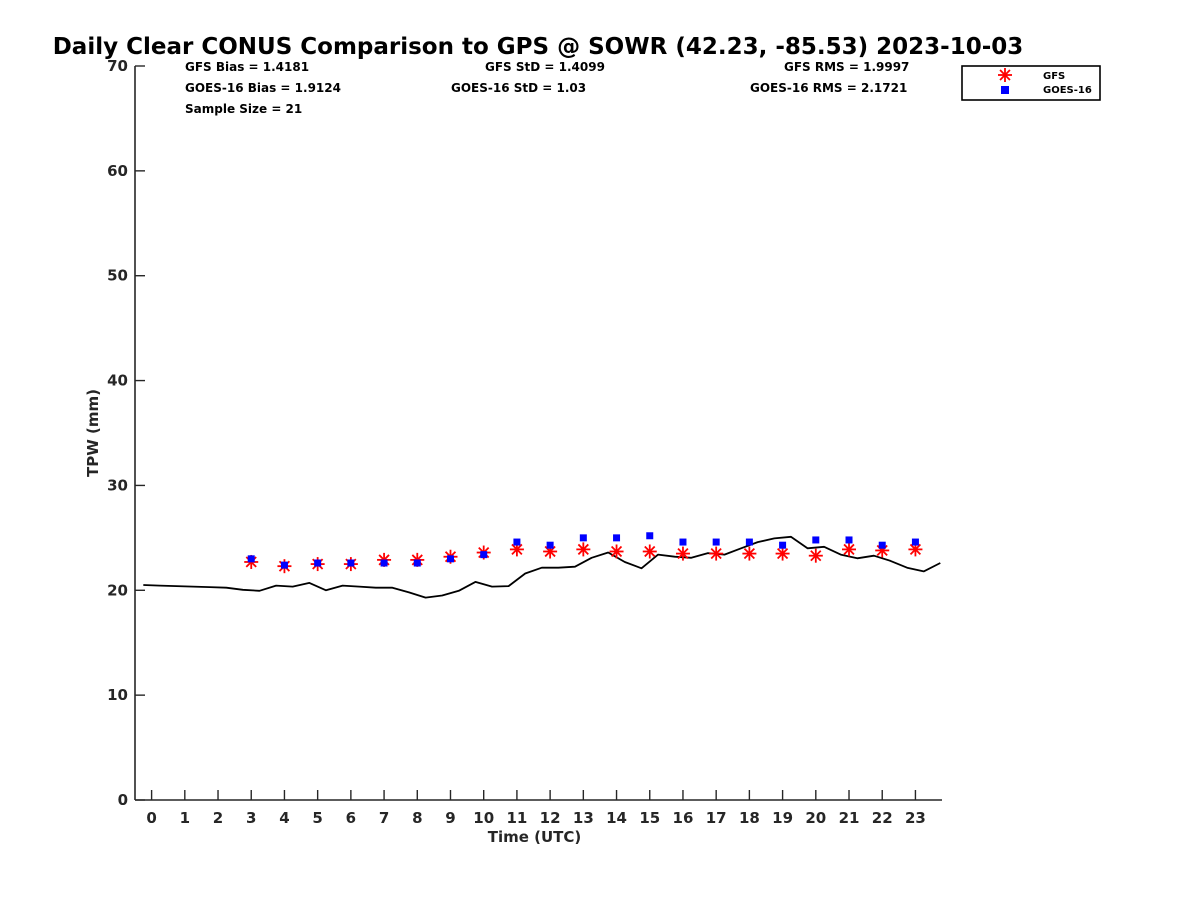  I want to click on x-tick-label: 0, so click(151, 818).